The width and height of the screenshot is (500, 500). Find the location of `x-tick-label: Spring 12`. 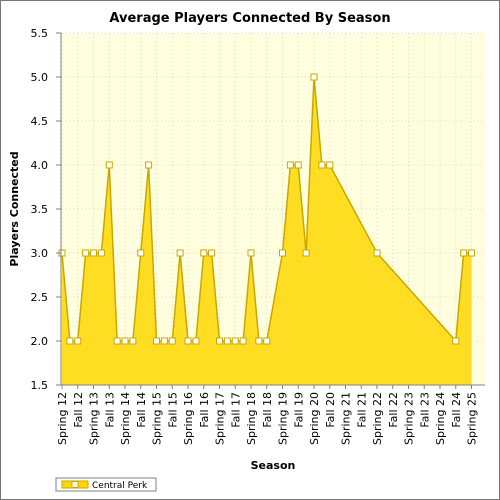

x-tick-label: Spring 12 is located at coordinates (62, 418).